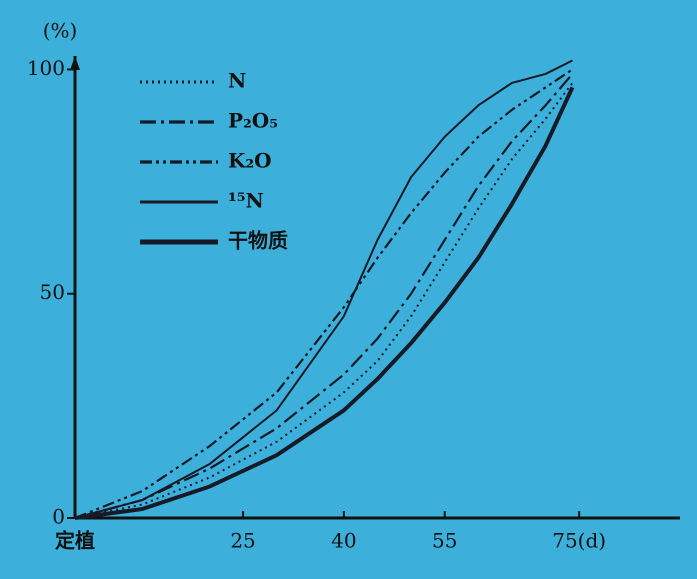 The image size is (697, 579). I want to click on x-tick-label: 75(d), so click(579, 541).